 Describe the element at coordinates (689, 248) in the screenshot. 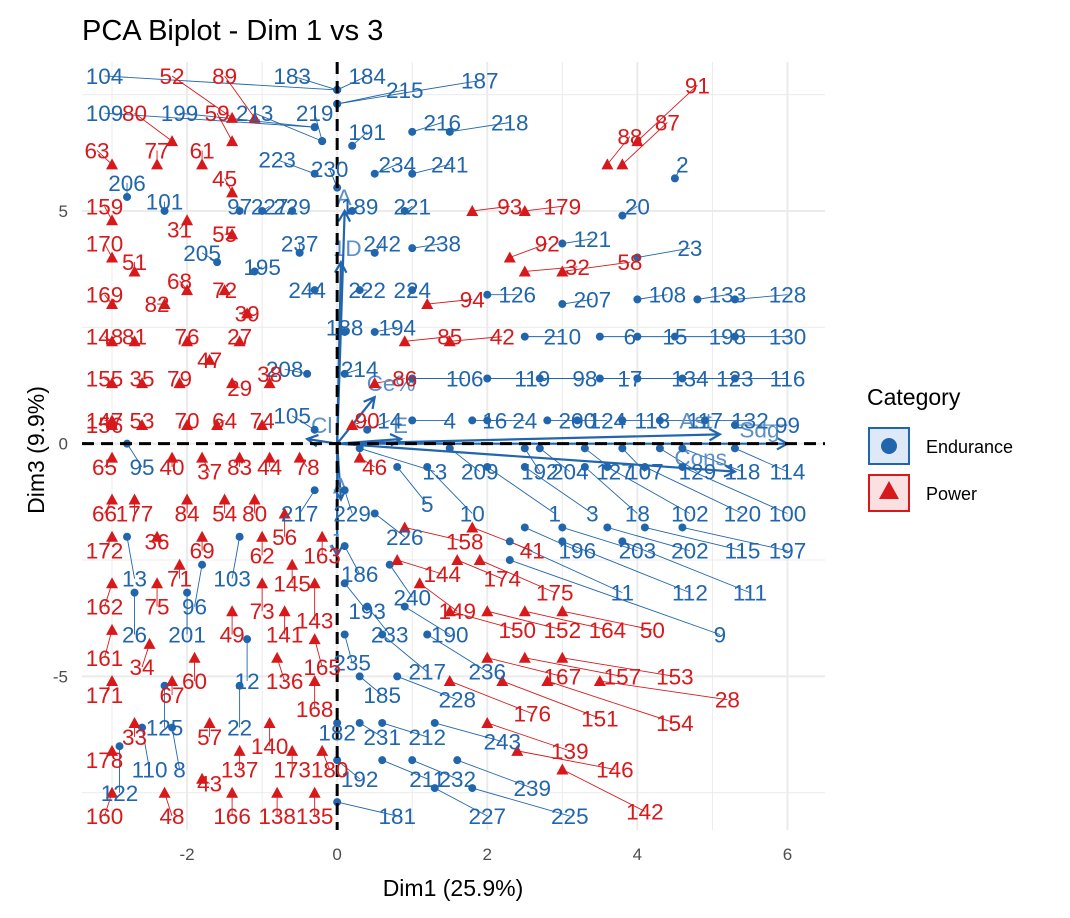

I see `point-label-endurance: 23` at that location.